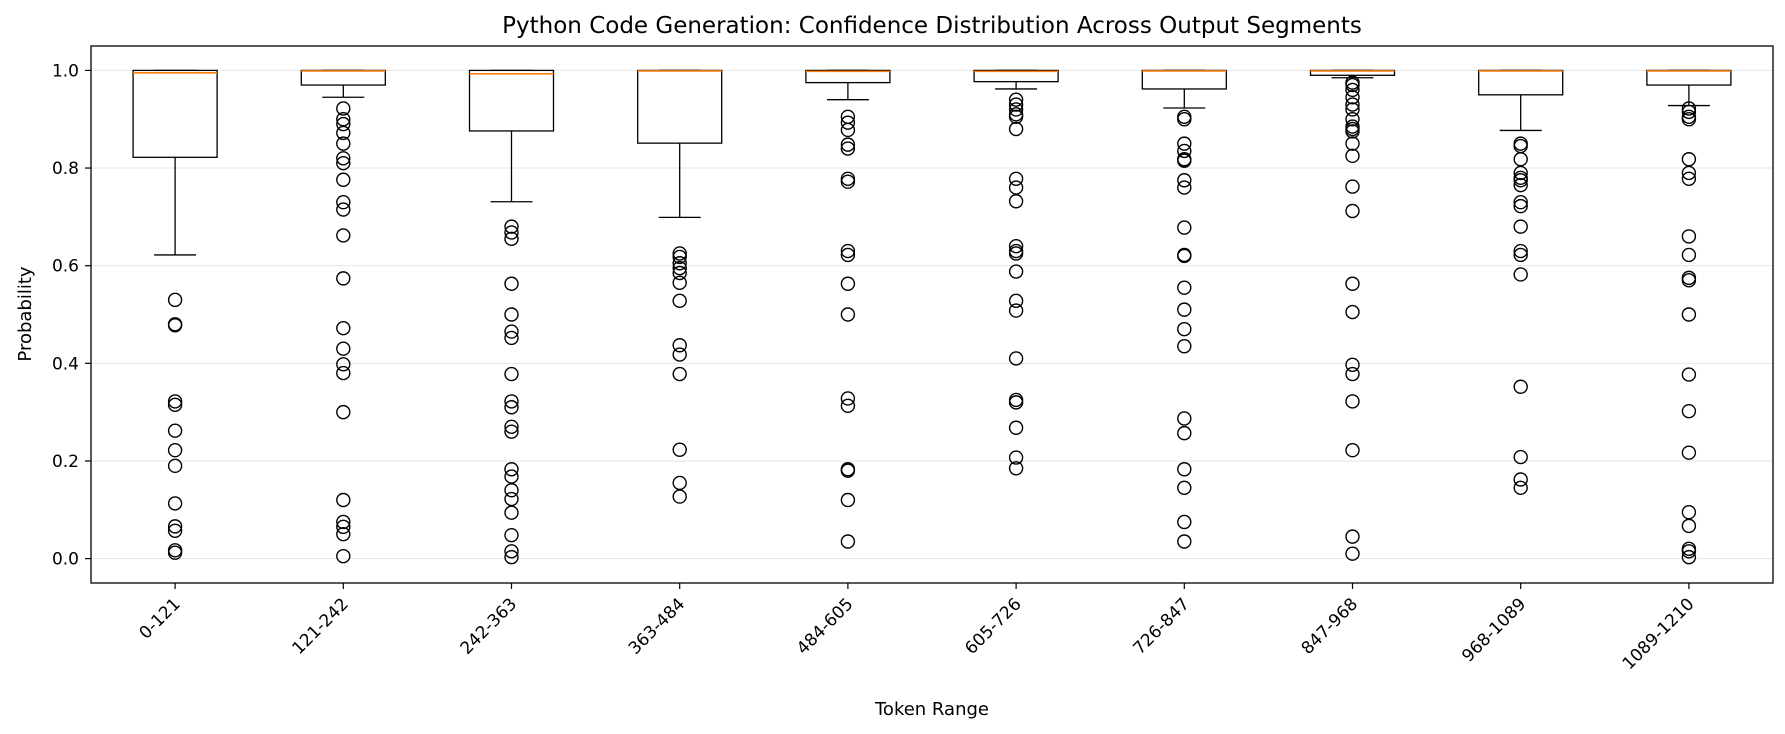 The width and height of the screenshot is (1785, 734). Describe the element at coordinates (65, 560) in the screenshot. I see `y-tick-label: 0.0` at that location.